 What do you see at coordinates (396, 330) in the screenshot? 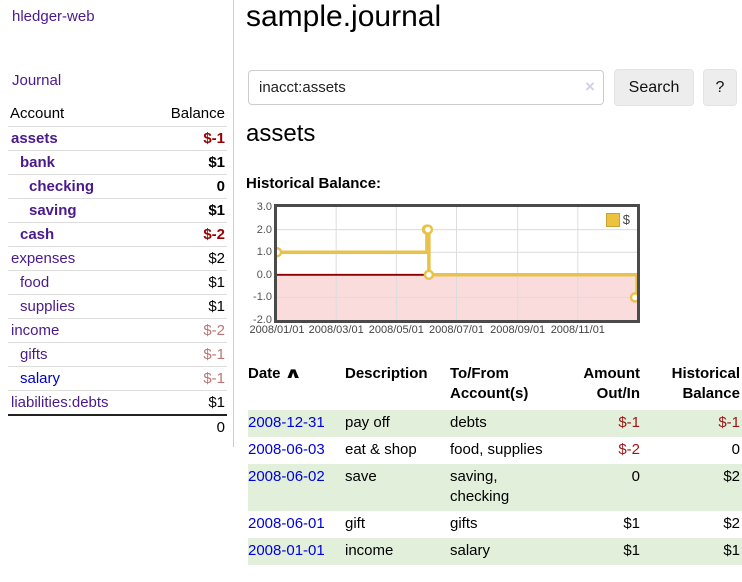
I see `x-tick-label: 2008/05/01` at bounding box center [396, 330].